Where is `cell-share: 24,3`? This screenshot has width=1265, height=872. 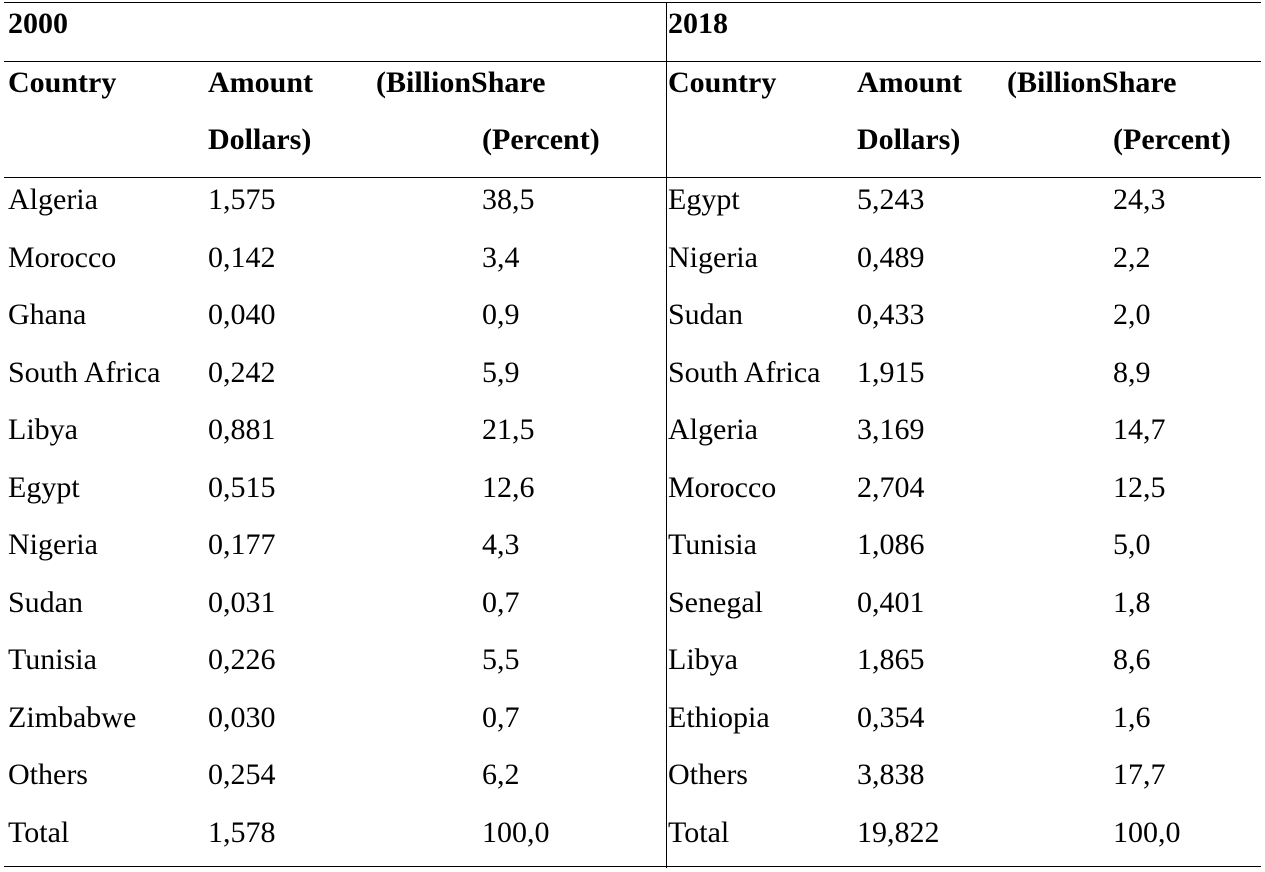
cell-share: 24,3 is located at coordinates (1139, 199).